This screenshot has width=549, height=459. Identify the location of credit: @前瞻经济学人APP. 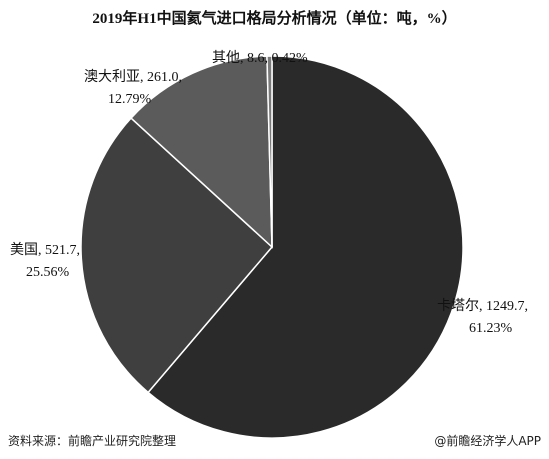
(487, 441).